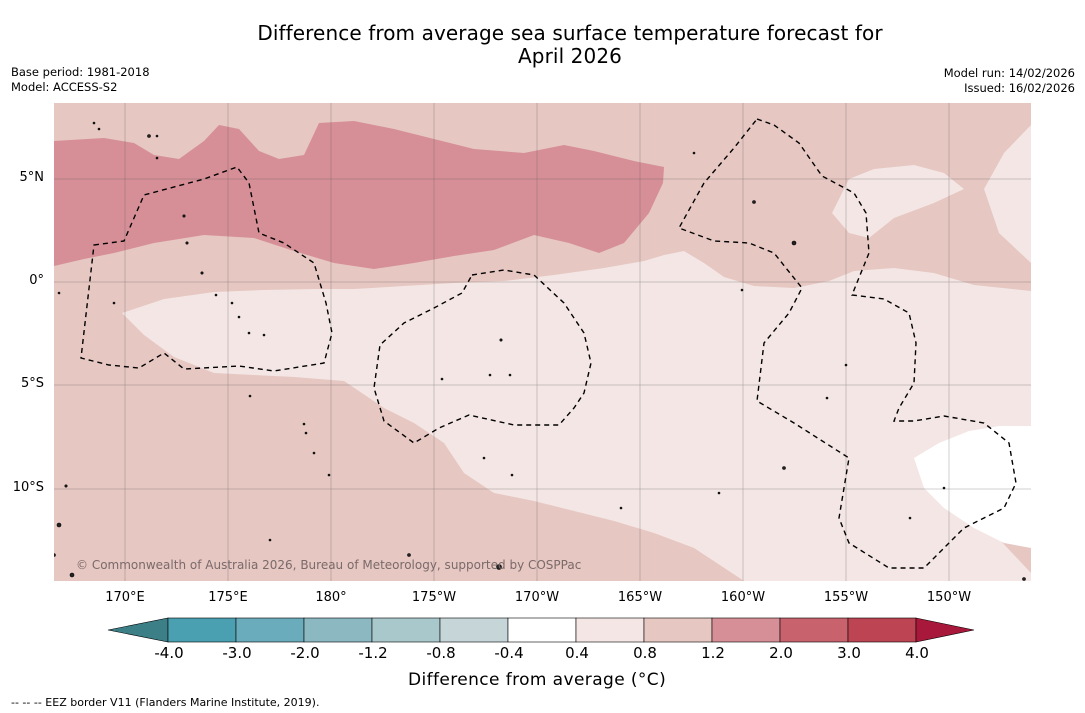  Describe the element at coordinates (781, 653) in the screenshot. I see `colorbar-tick-label: 2.0` at that location.